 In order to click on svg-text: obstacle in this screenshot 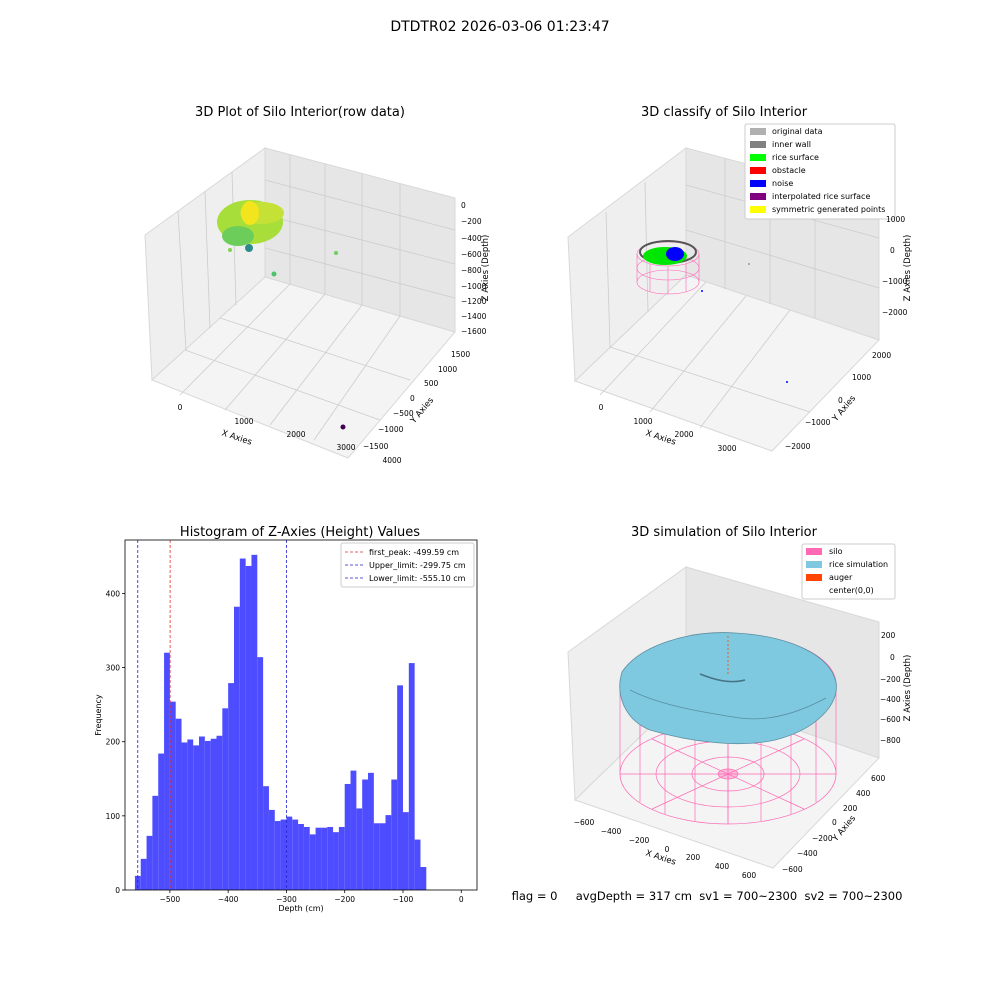, I will do `click(789, 170)`.